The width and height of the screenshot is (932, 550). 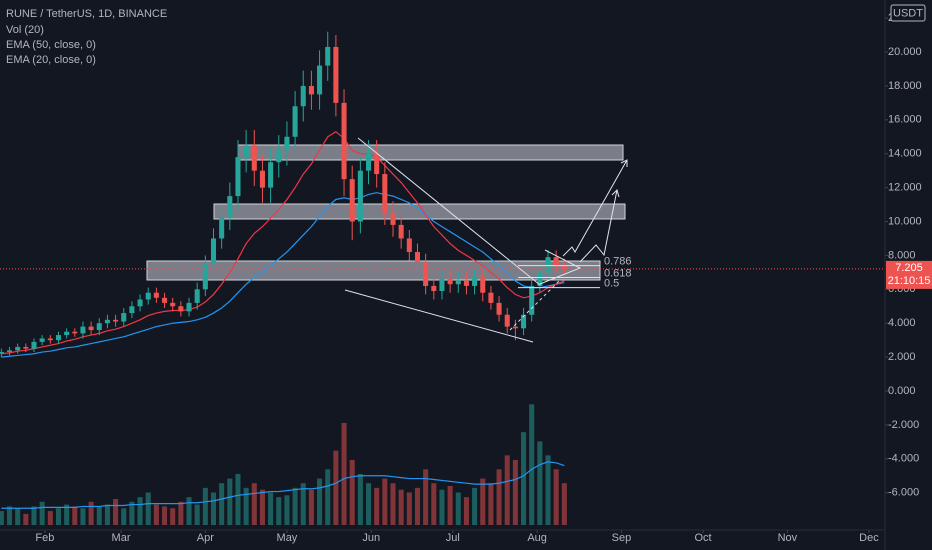 I want to click on y-tick-label: 8.000, so click(x=902, y=255).